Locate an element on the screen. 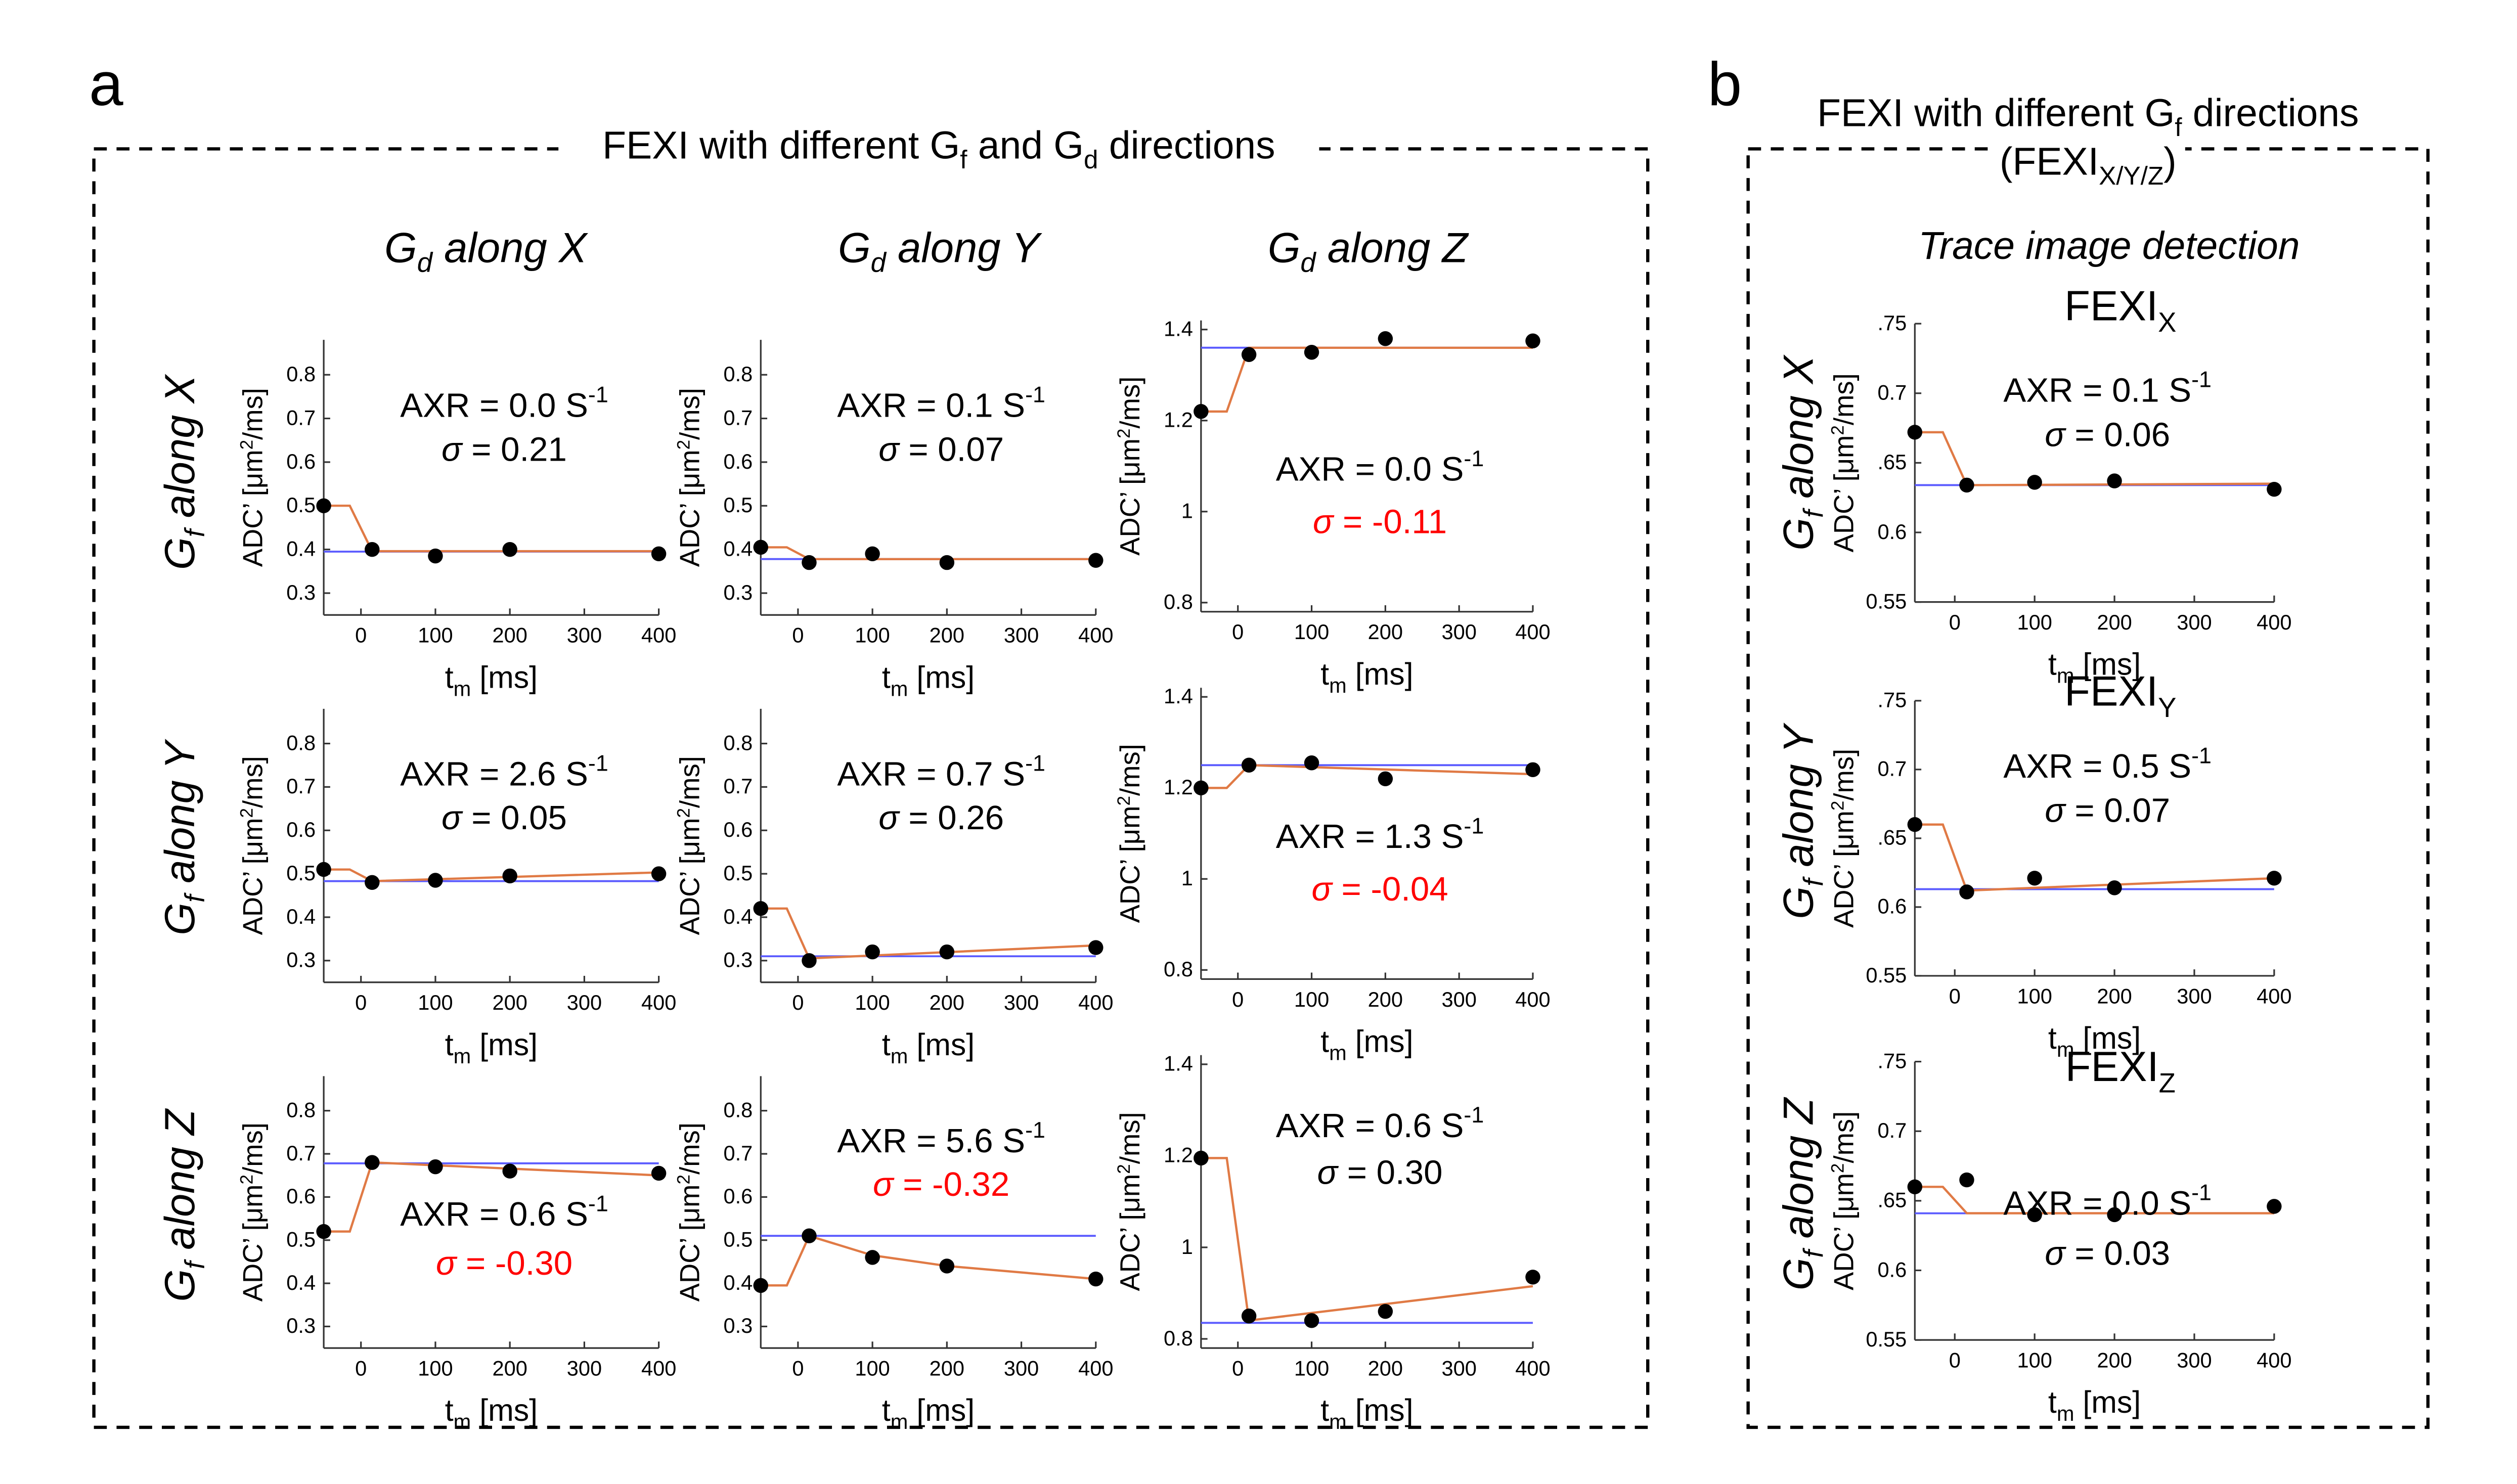 This screenshot has height=1484, width=2517. b-plot-title-y: FEXIY is located at coordinates (2120, 695).